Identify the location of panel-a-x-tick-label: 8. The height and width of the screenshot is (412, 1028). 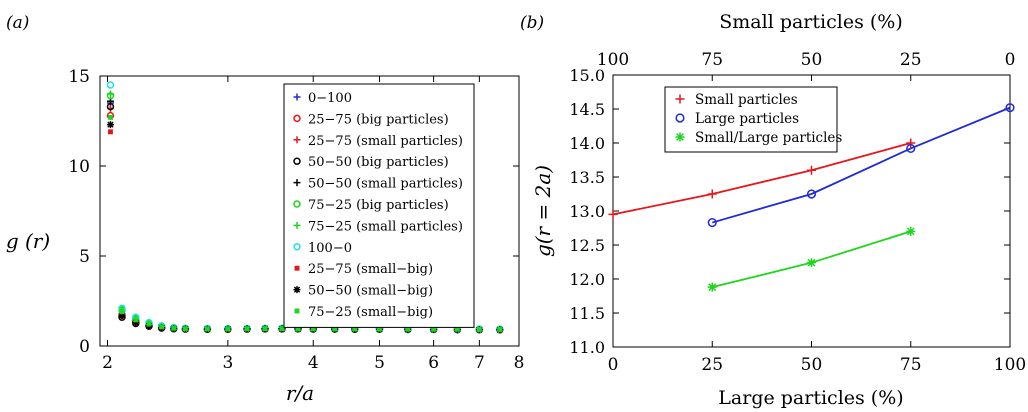
(519, 363).